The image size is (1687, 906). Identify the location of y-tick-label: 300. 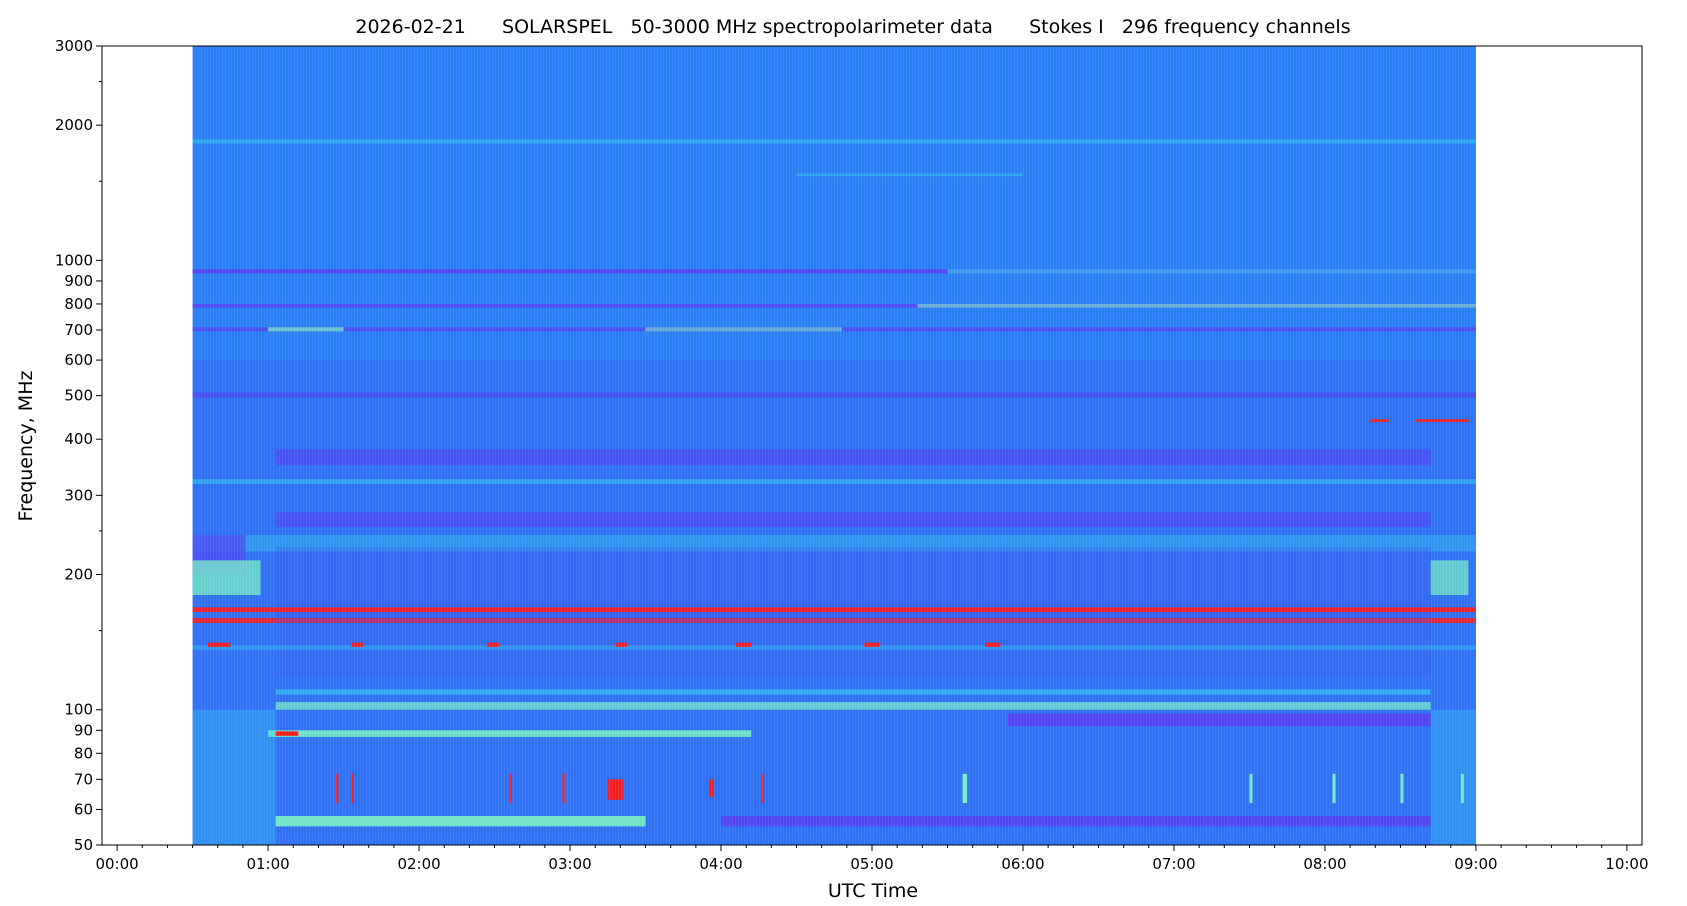
(78, 495).